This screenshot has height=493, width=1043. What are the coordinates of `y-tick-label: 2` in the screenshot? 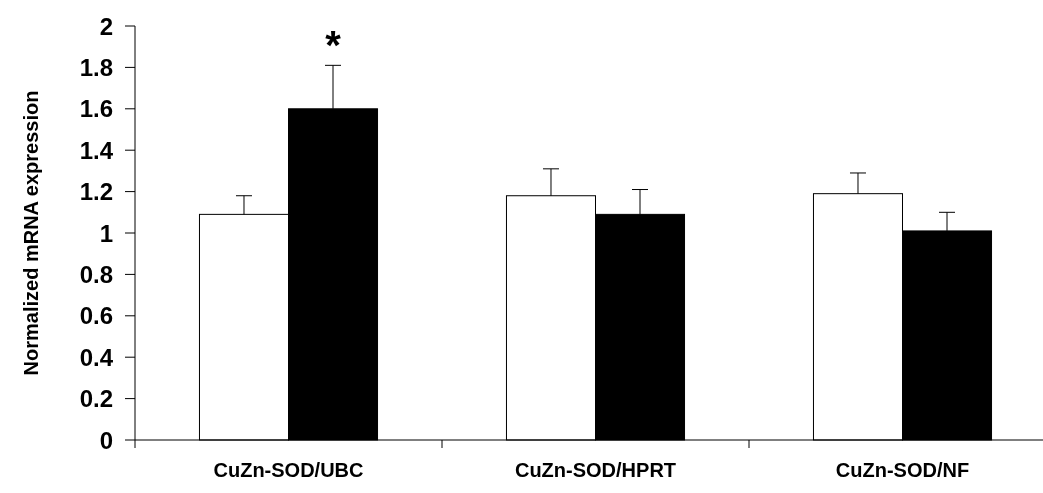 It's located at (106, 26).